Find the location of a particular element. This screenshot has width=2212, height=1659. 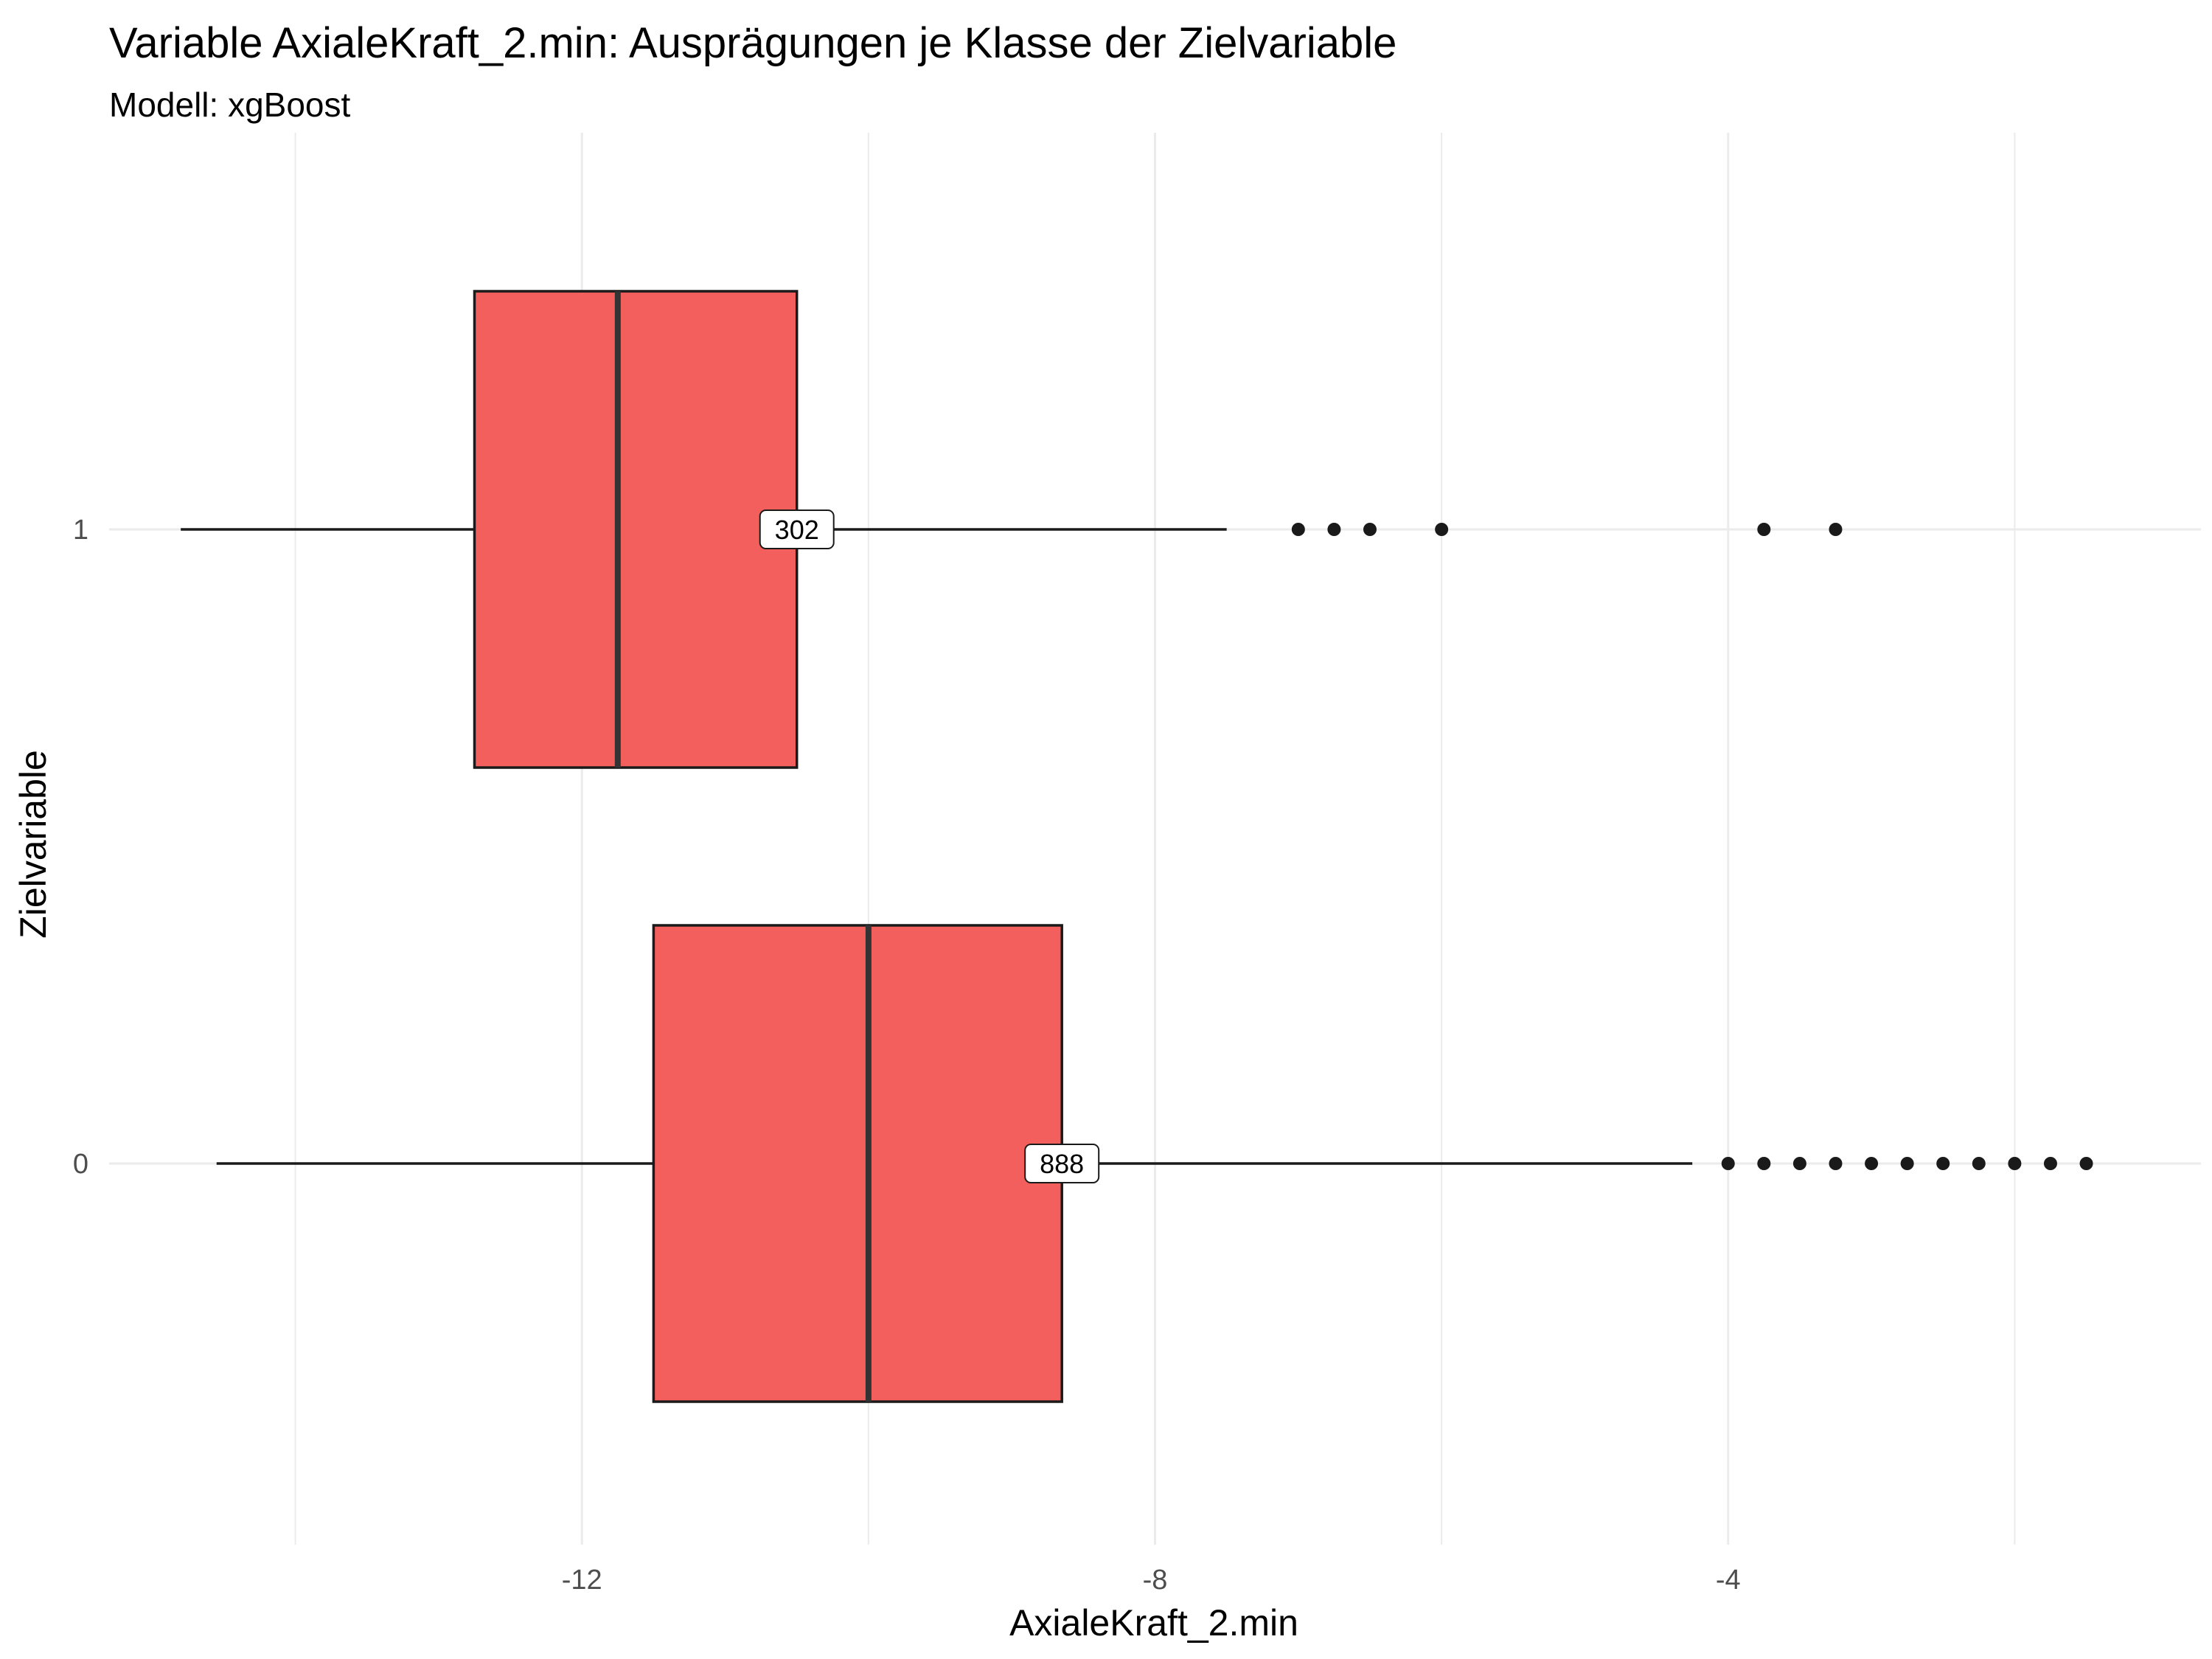

x-tick-label: -8 is located at coordinates (1155, 1580).